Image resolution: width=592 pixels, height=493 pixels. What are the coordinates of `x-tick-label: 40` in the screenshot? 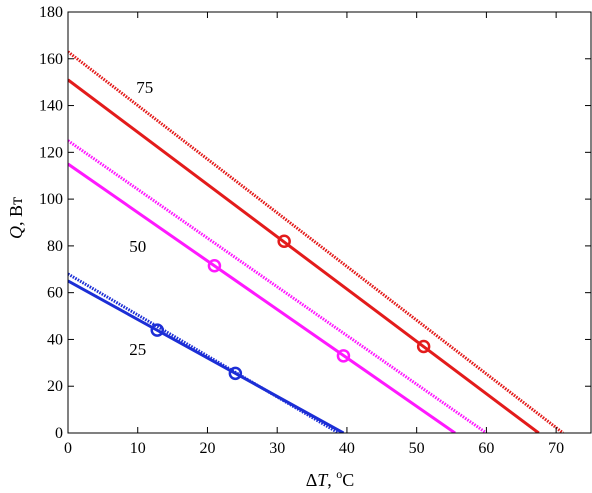 It's located at (347, 448).